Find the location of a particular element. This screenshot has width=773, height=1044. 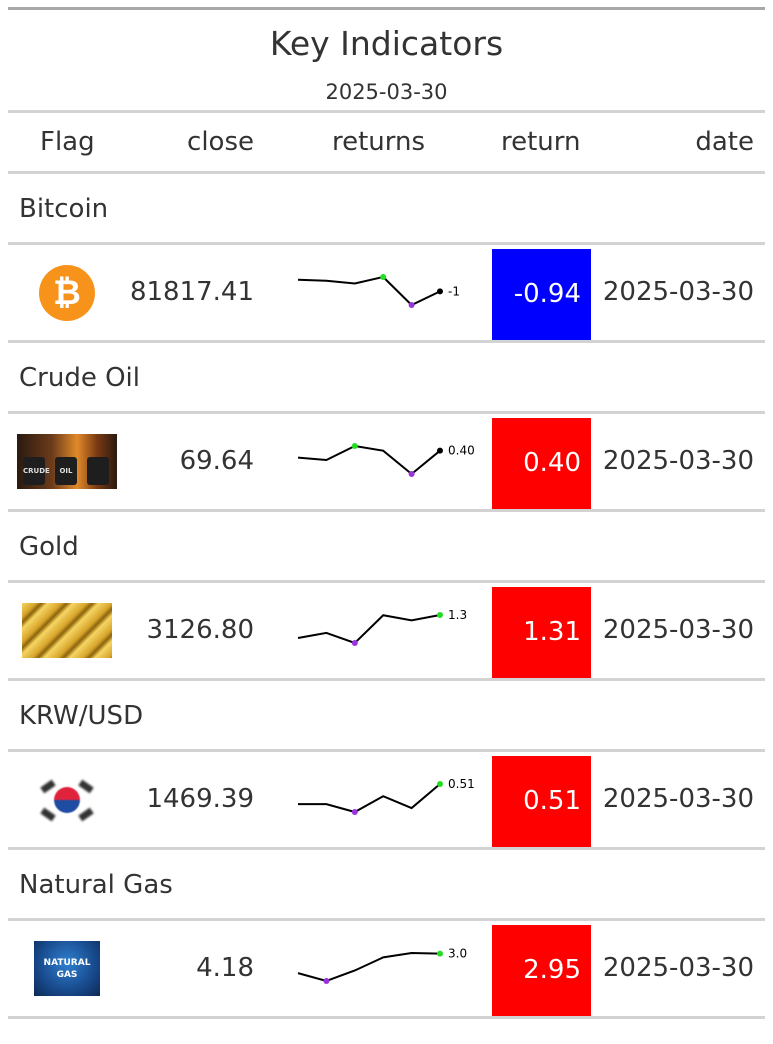

flag-cell: CRUDE OIL is located at coordinates (67, 461).